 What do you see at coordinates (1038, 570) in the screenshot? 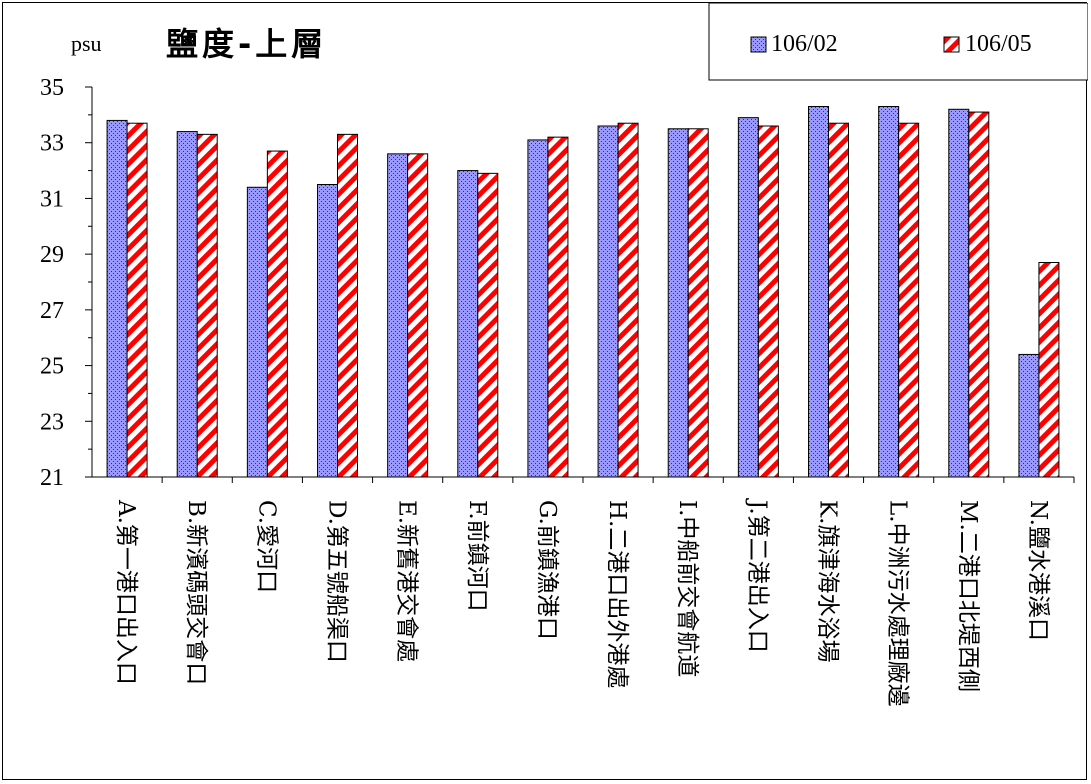
I see `category-label: N.鹽水港溪口` at bounding box center [1038, 570].